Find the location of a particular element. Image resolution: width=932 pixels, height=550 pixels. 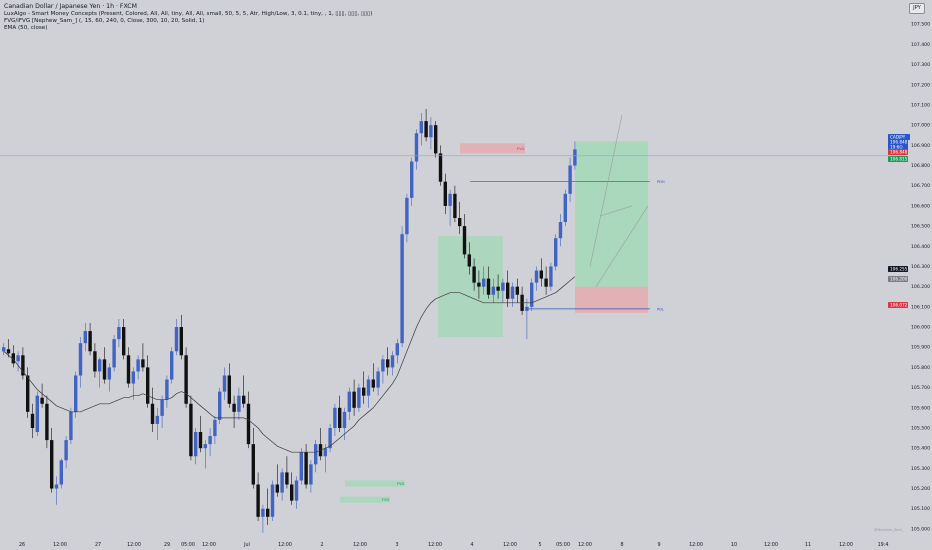

y-tick-label: 105.300 is located at coordinates (920, 469).